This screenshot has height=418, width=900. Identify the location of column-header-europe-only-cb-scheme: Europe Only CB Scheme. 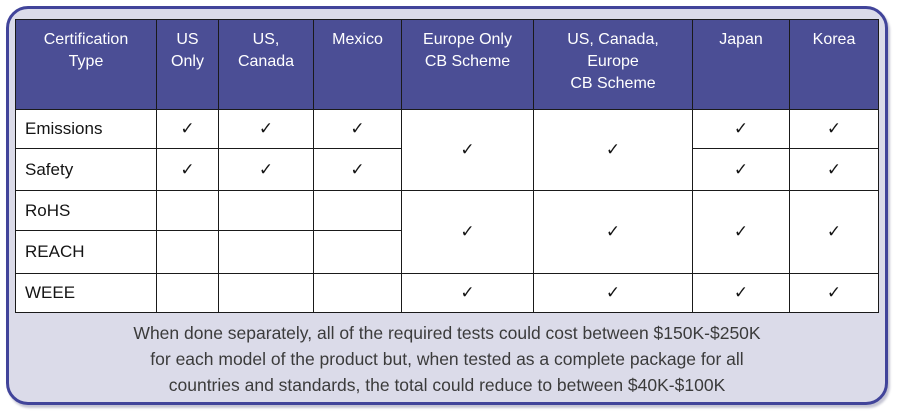
(467, 64).